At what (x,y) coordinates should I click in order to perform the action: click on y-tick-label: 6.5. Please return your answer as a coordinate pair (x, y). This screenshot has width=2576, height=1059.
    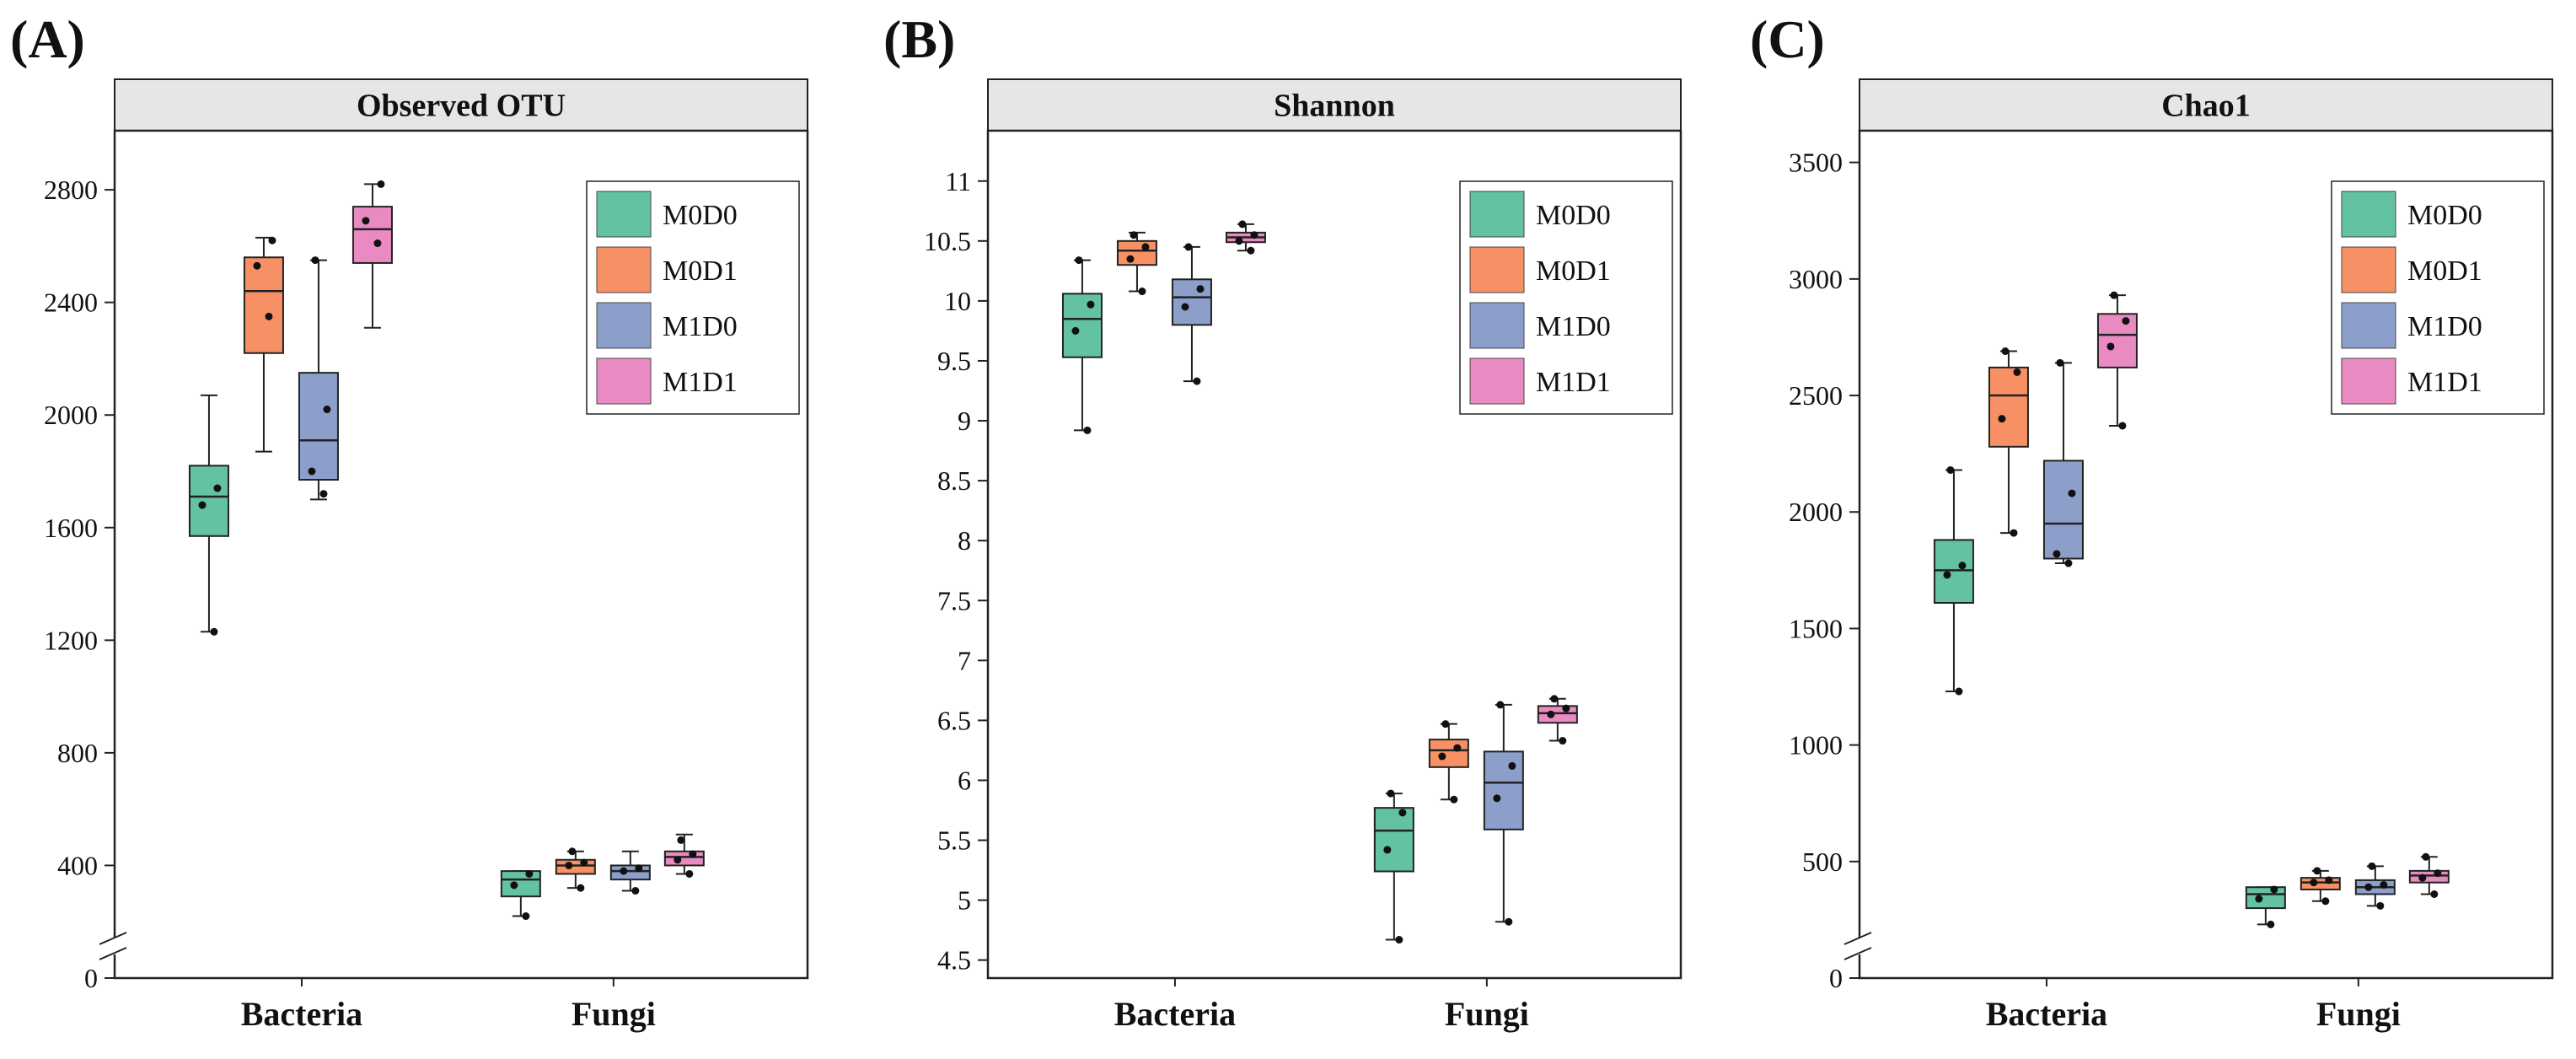
    Looking at the image, I should click on (954, 720).